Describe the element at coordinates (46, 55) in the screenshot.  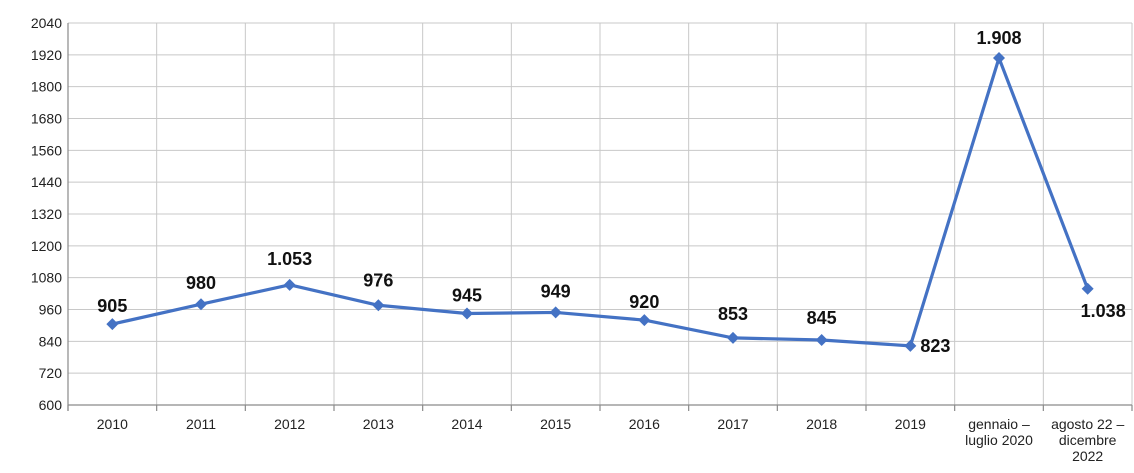
I see `y-tick-label: 1920` at that location.